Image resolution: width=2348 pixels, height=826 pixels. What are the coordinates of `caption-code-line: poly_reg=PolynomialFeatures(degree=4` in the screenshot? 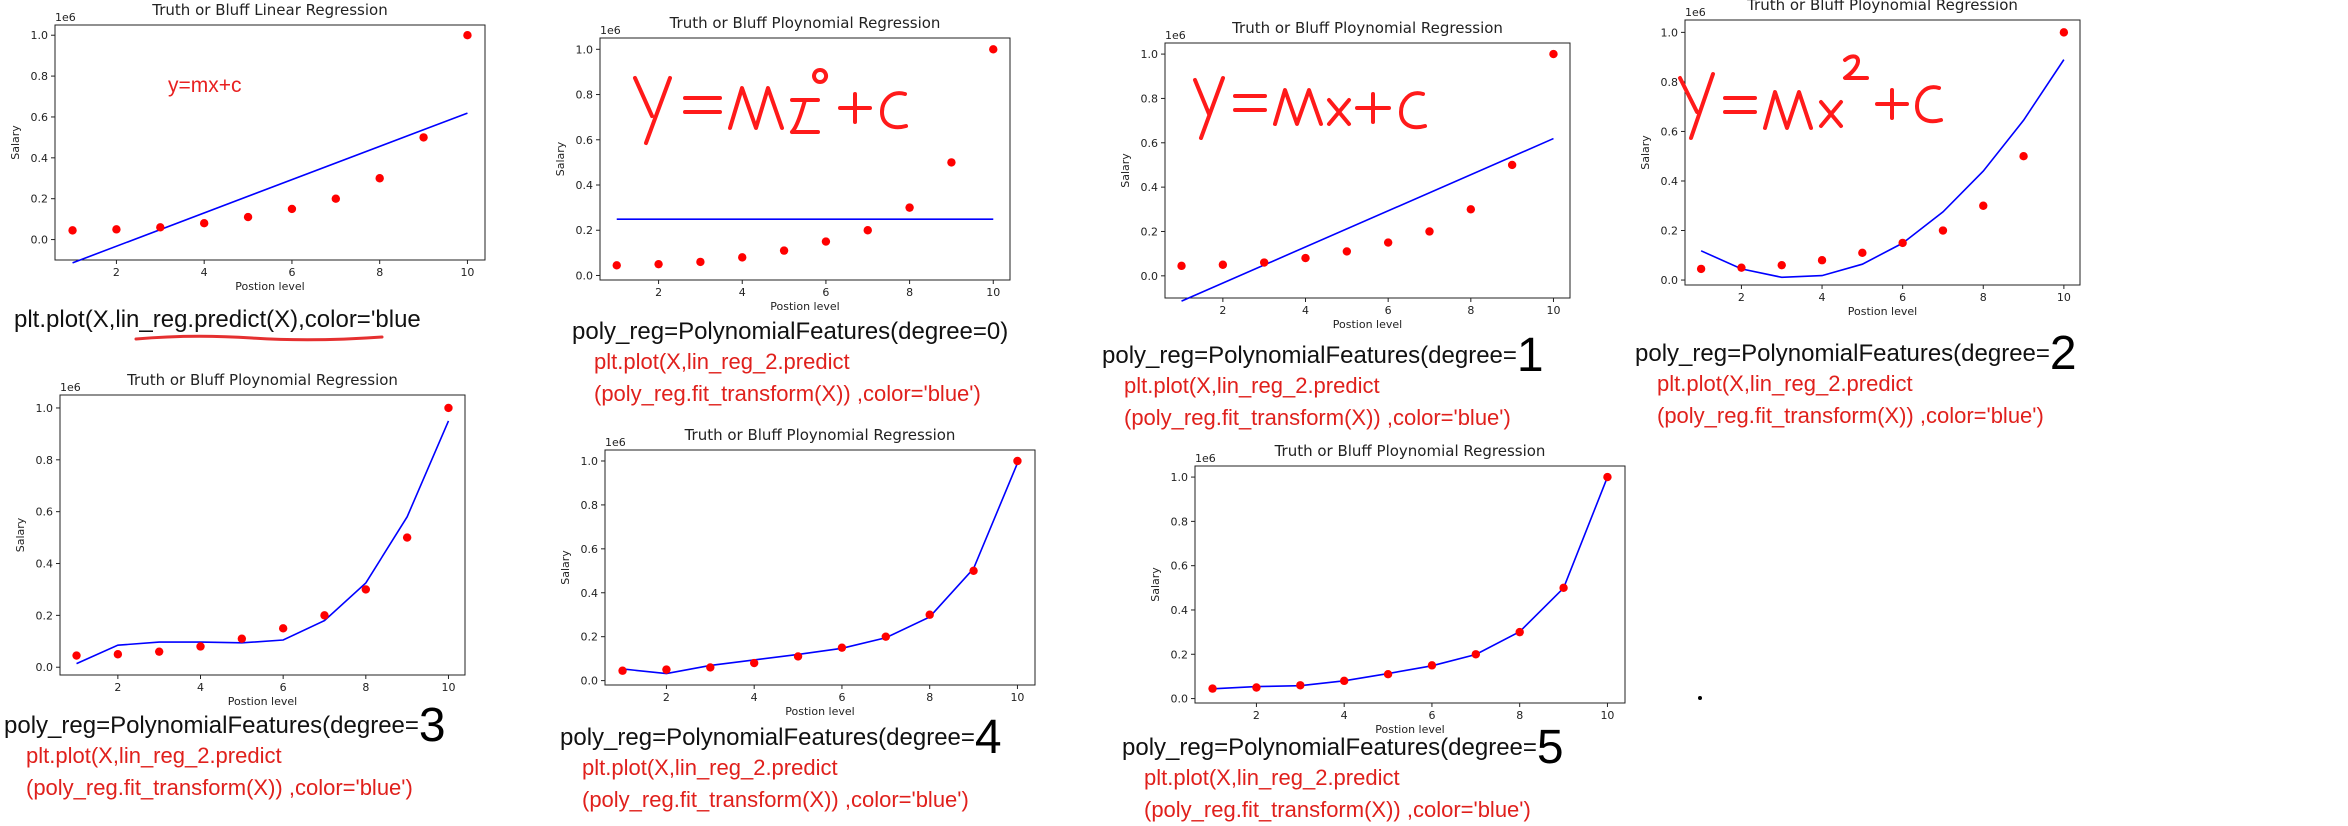 It's located at (781, 737).